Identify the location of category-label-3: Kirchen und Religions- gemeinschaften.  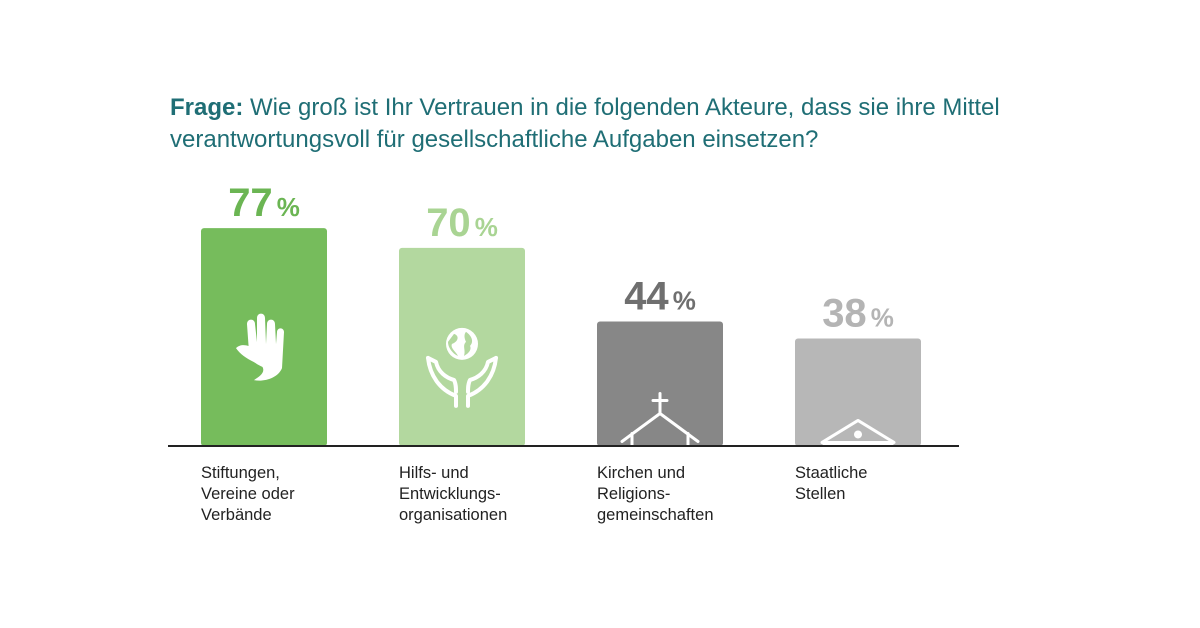
(655, 494).